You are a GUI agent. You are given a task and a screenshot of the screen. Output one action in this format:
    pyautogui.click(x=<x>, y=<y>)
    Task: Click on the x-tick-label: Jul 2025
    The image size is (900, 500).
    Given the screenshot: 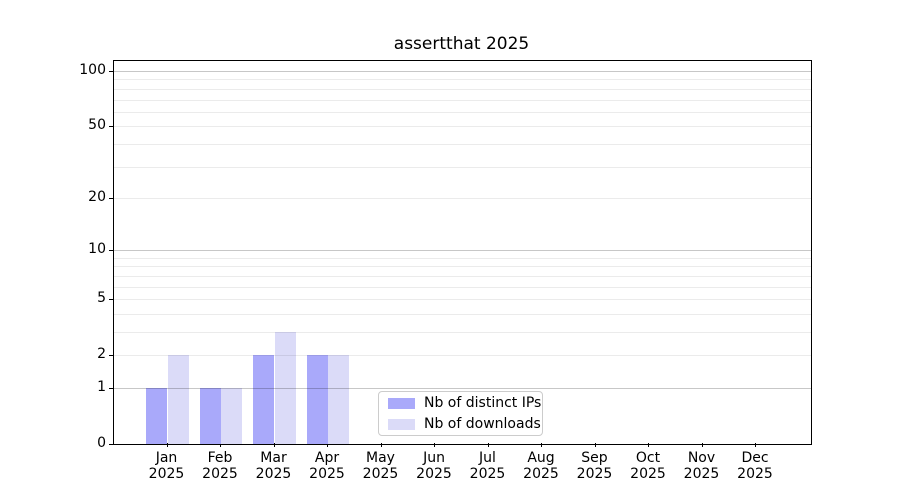 What is the action you would take?
    pyautogui.click(x=487, y=466)
    